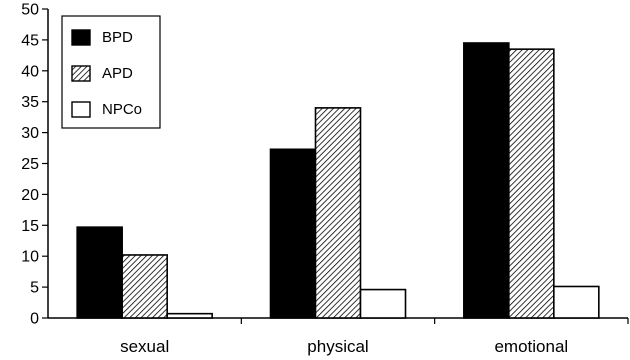  What do you see at coordinates (338, 336) in the screenshot?
I see `x-axis: sexual physical emotional` at bounding box center [338, 336].